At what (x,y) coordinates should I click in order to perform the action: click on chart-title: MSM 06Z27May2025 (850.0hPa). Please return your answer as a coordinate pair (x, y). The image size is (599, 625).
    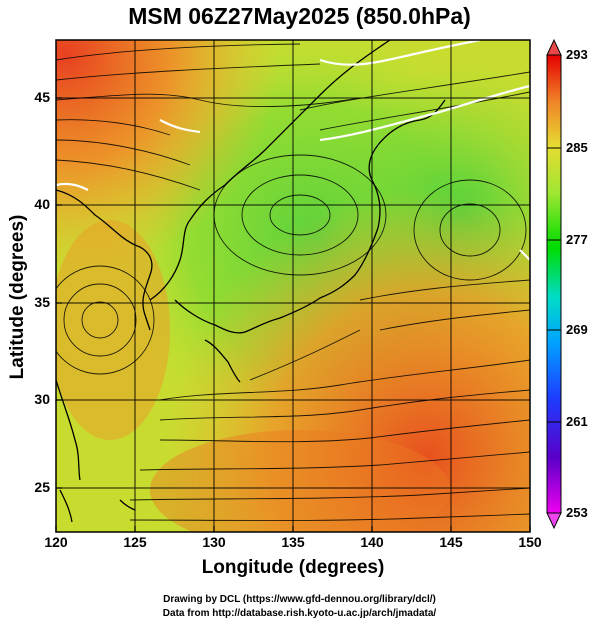
    Looking at the image, I should click on (299, 16).